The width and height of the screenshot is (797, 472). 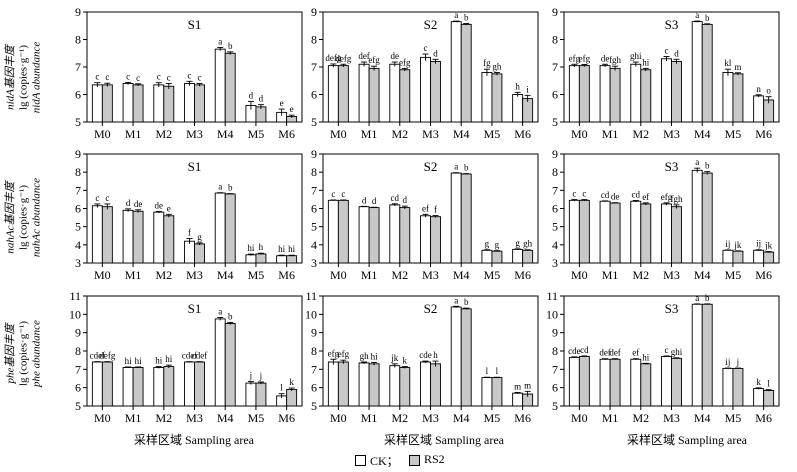 What do you see at coordinates (314, 122) in the screenshot?
I see `r1-s2-ytick-label: 5` at bounding box center [314, 122].